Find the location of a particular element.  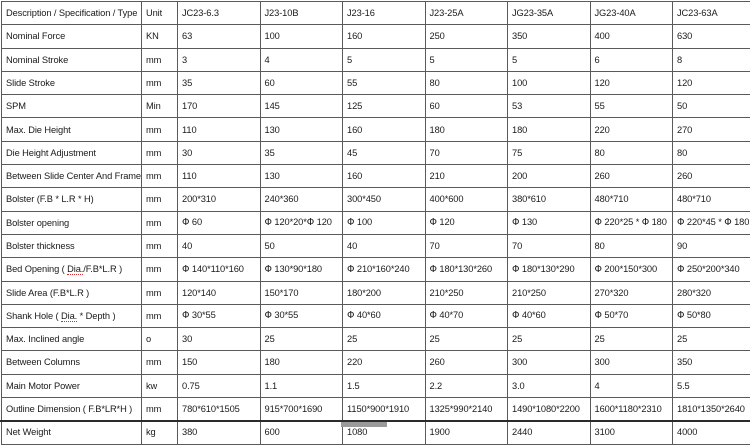

row-unit: kg is located at coordinates (160, 432).